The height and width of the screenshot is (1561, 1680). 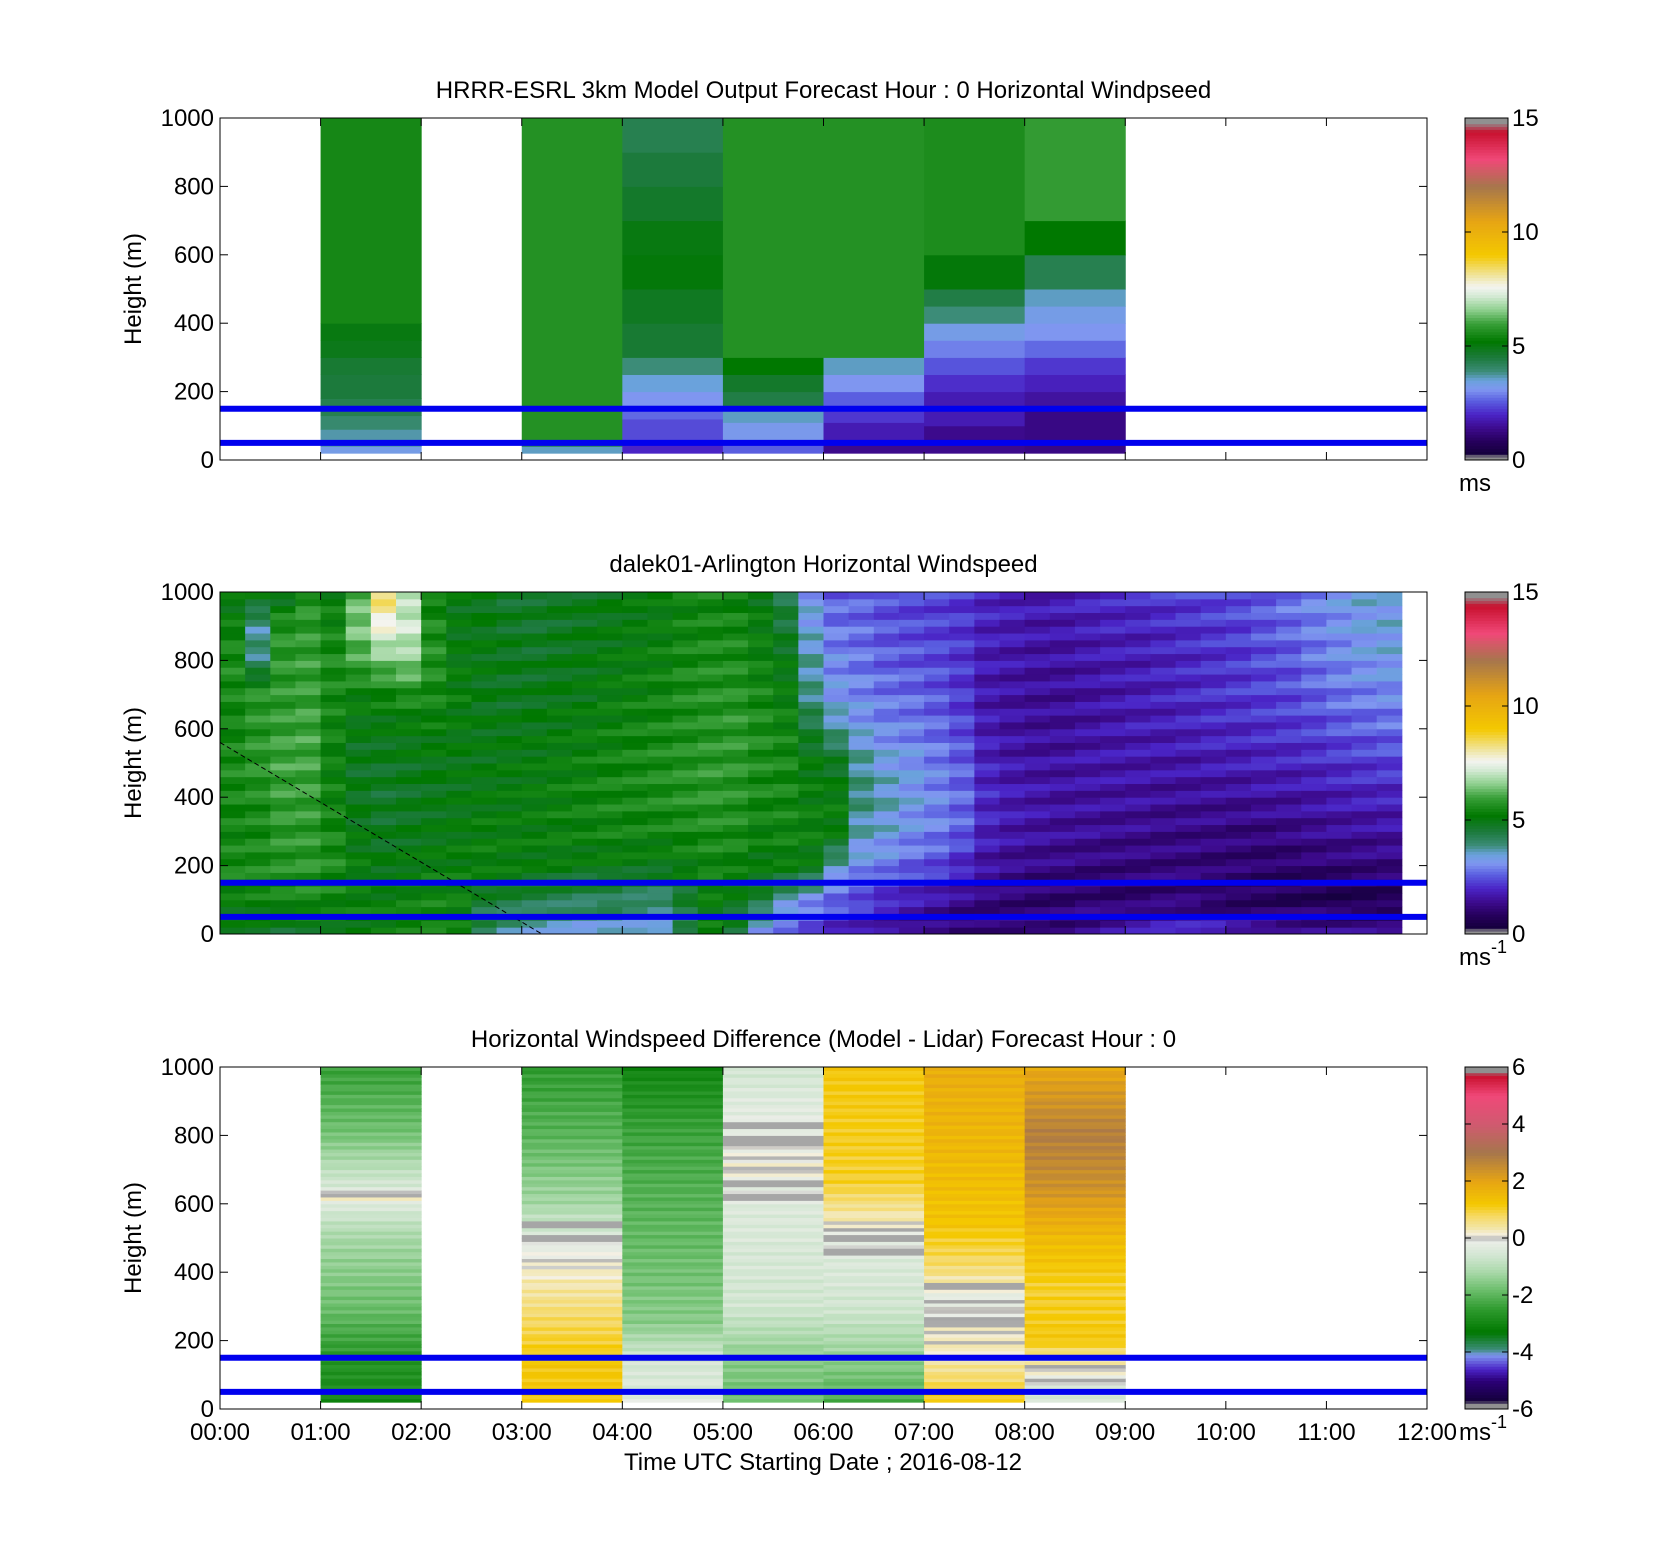 I want to click on heatmap-cells, so click(x=723, y=286).